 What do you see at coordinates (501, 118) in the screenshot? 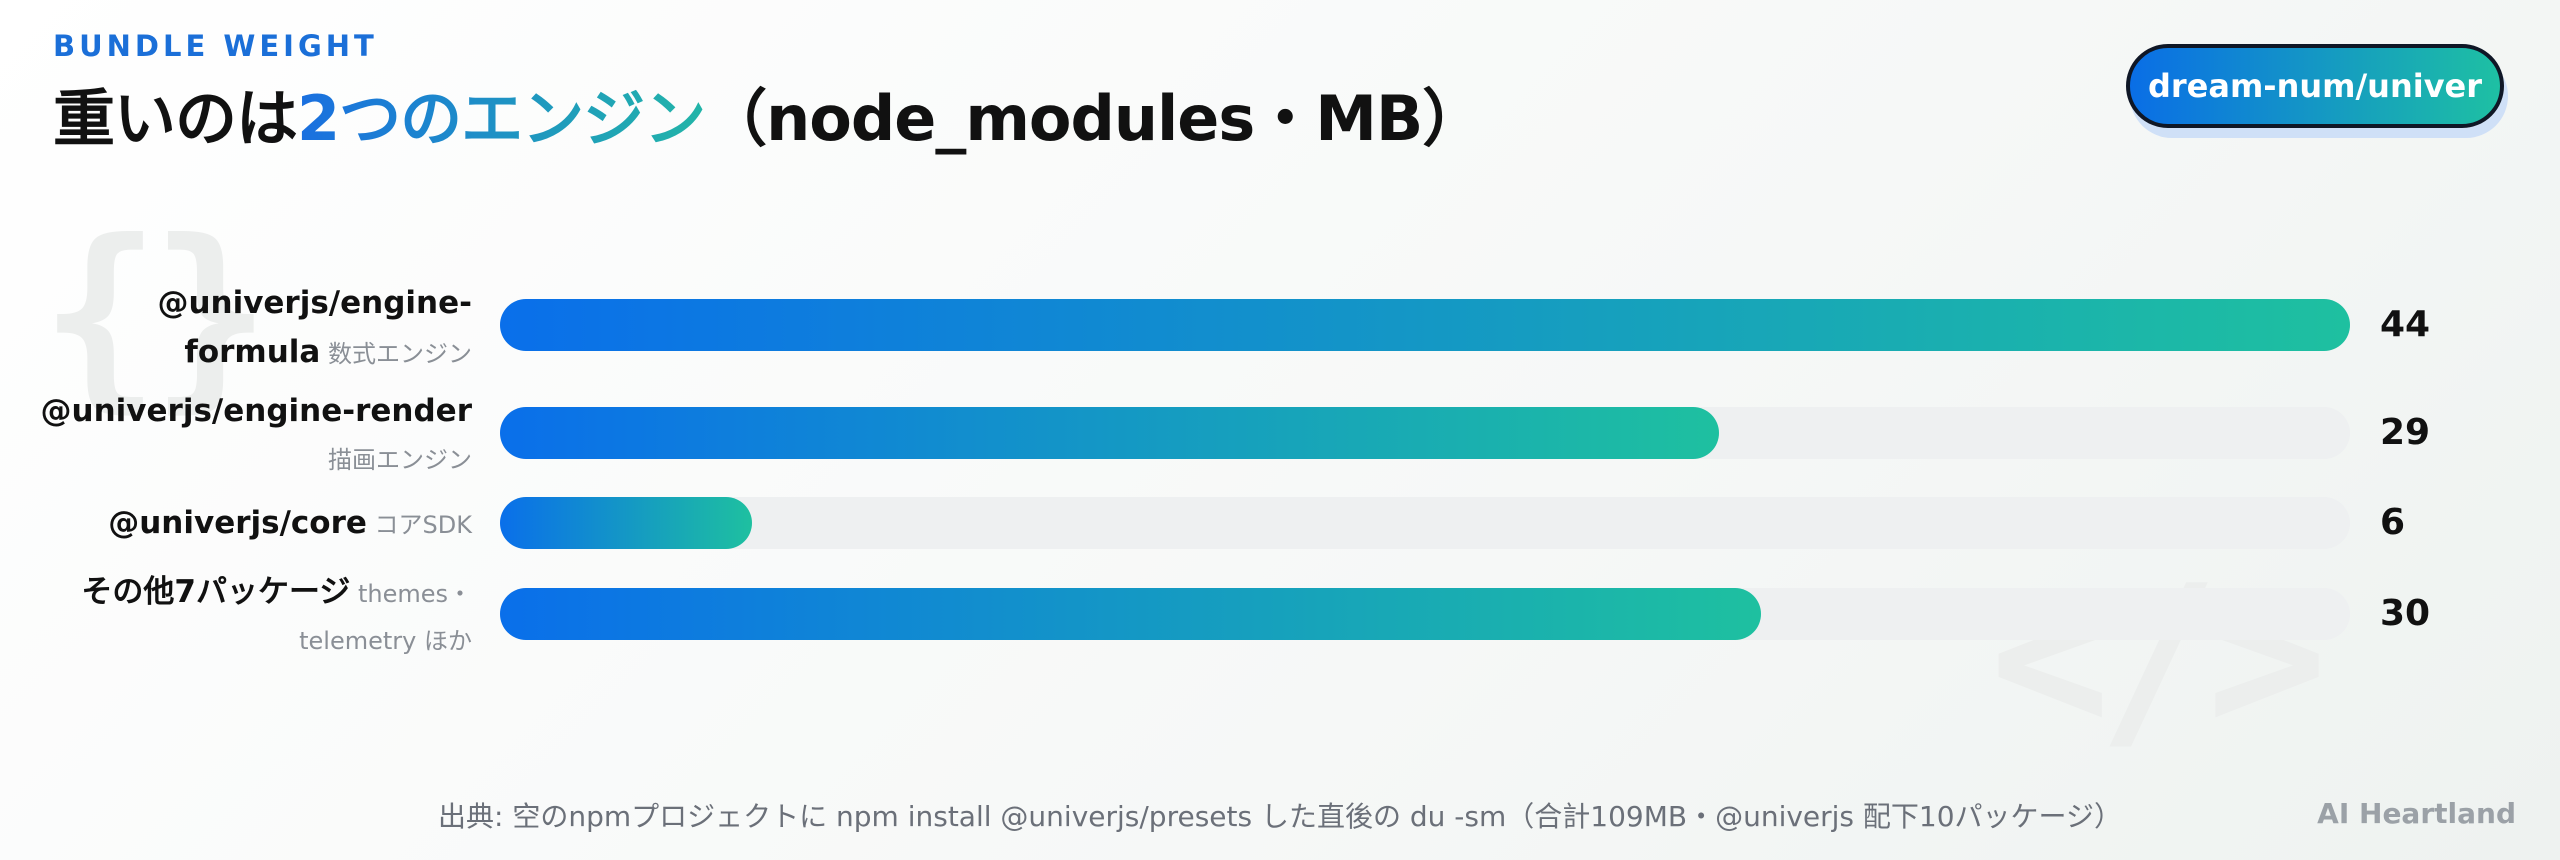
I see `title-highlight: 2つのエンジン` at bounding box center [501, 118].